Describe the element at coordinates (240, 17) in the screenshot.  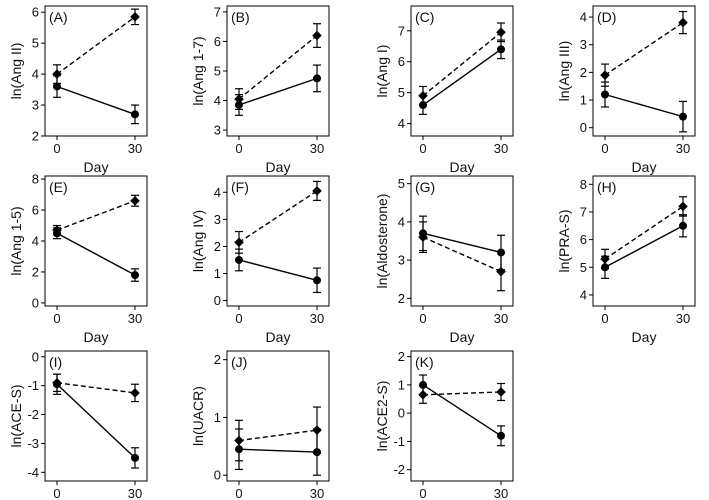
I see `panel-label: (B)` at that location.